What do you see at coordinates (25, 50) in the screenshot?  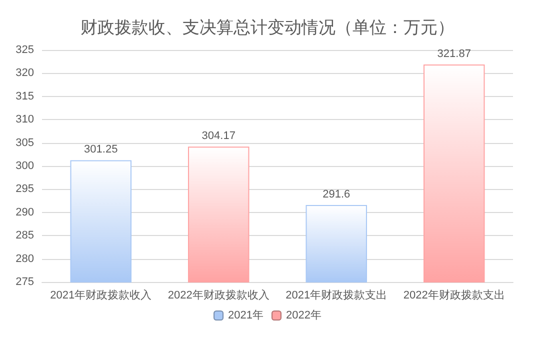 I see `y-tick-label: 325` at bounding box center [25, 50].